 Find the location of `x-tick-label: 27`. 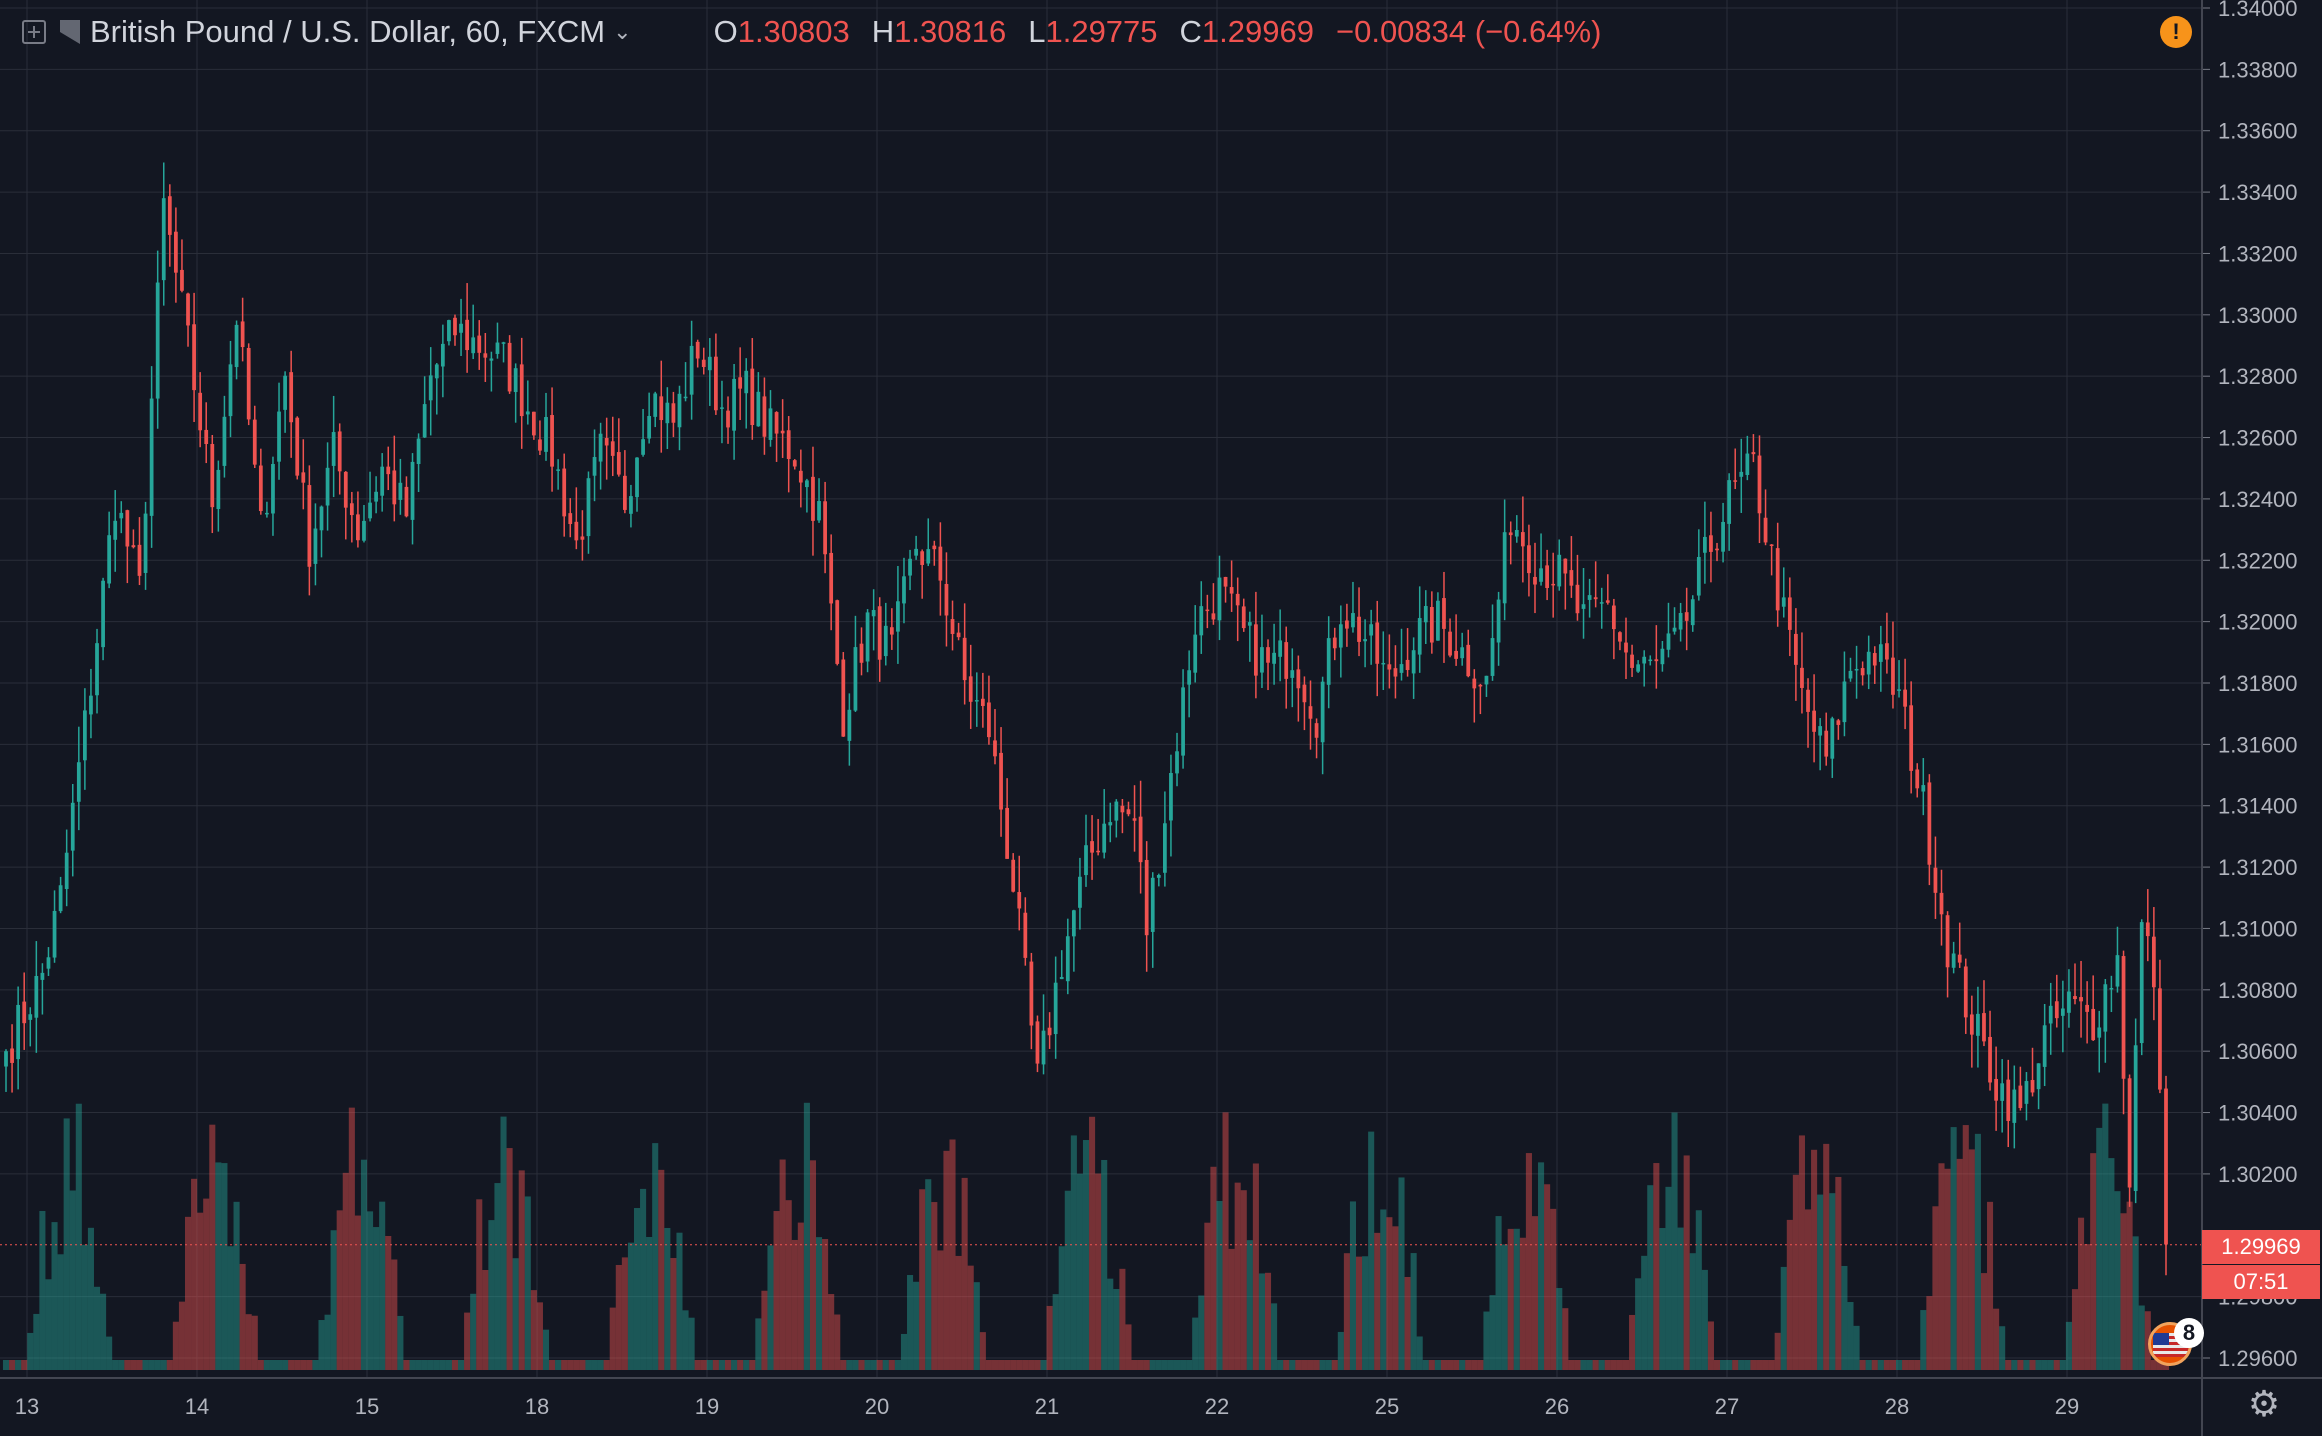

x-tick-label: 27 is located at coordinates (1727, 1406).